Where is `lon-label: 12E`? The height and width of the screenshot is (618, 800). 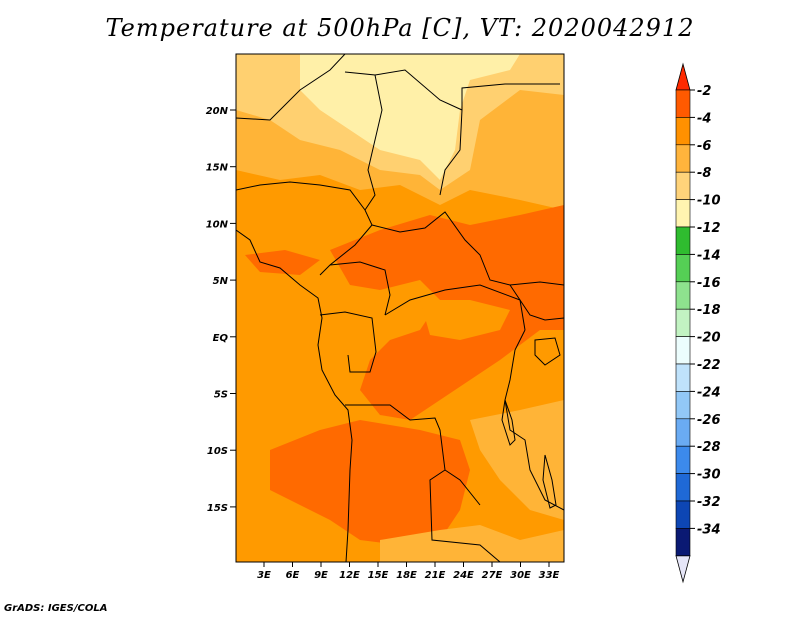
lon-label: 12E is located at coordinates (349, 575).